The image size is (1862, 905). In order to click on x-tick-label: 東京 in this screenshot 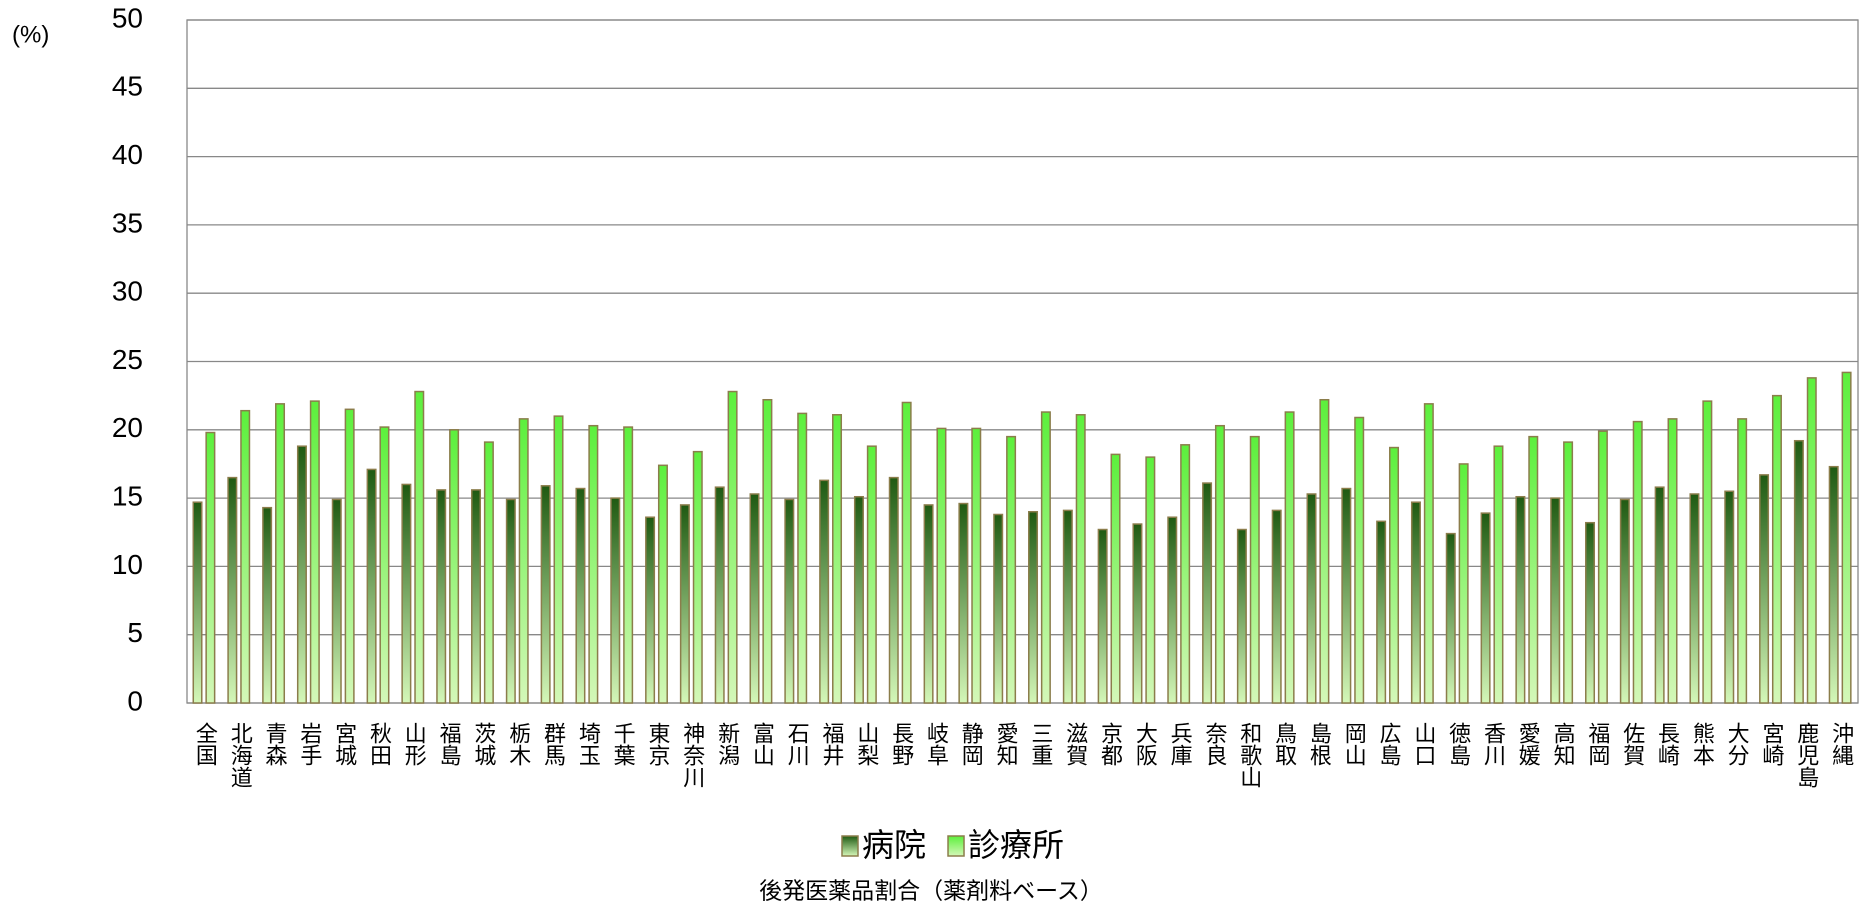, I will do `click(657, 744)`.